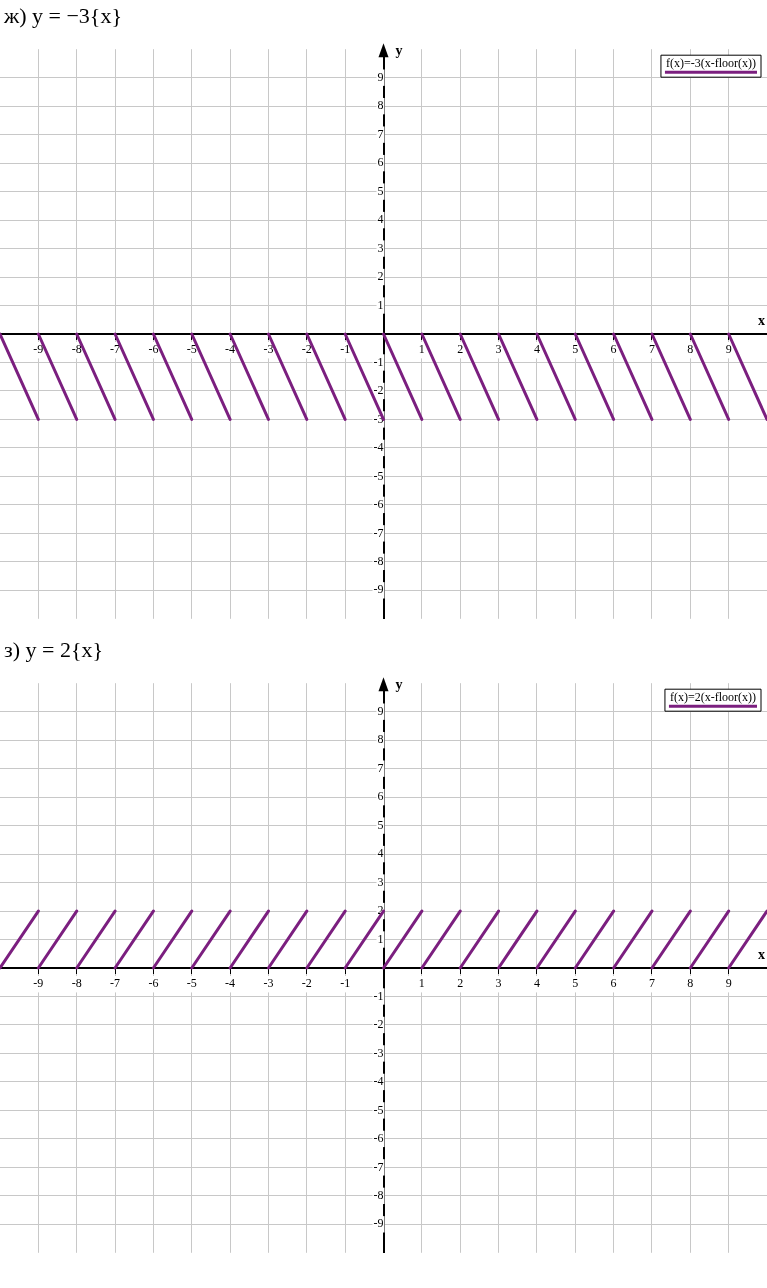  I want to click on text: f(x)=-3(x-floor(x)), so click(710, 63).